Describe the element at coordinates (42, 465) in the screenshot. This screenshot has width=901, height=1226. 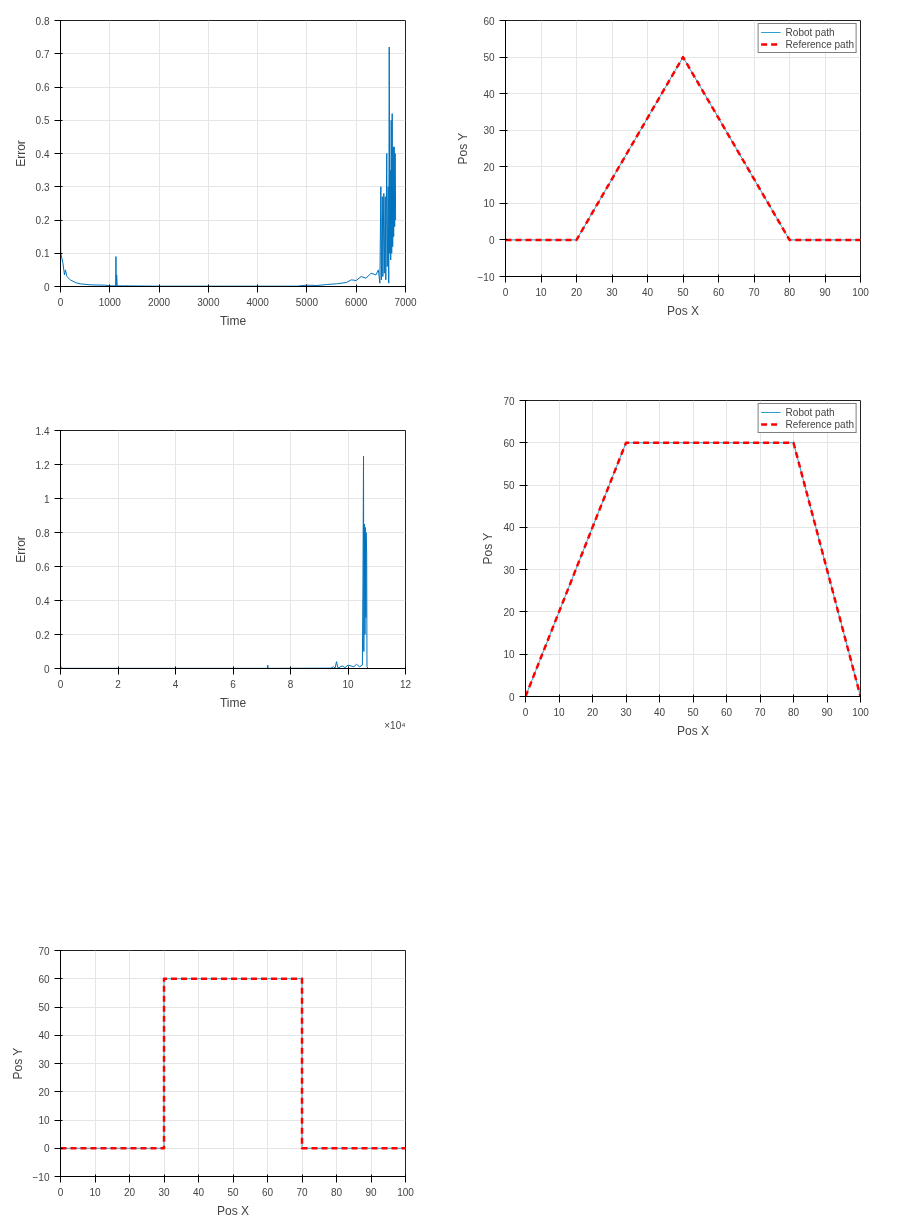
I see `y-tick-label: 1.2` at that location.